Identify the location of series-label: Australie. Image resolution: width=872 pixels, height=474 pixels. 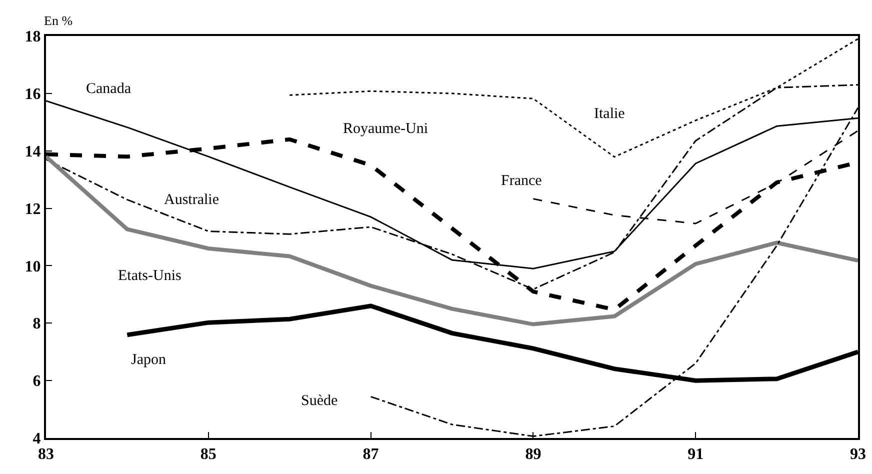
(192, 200).